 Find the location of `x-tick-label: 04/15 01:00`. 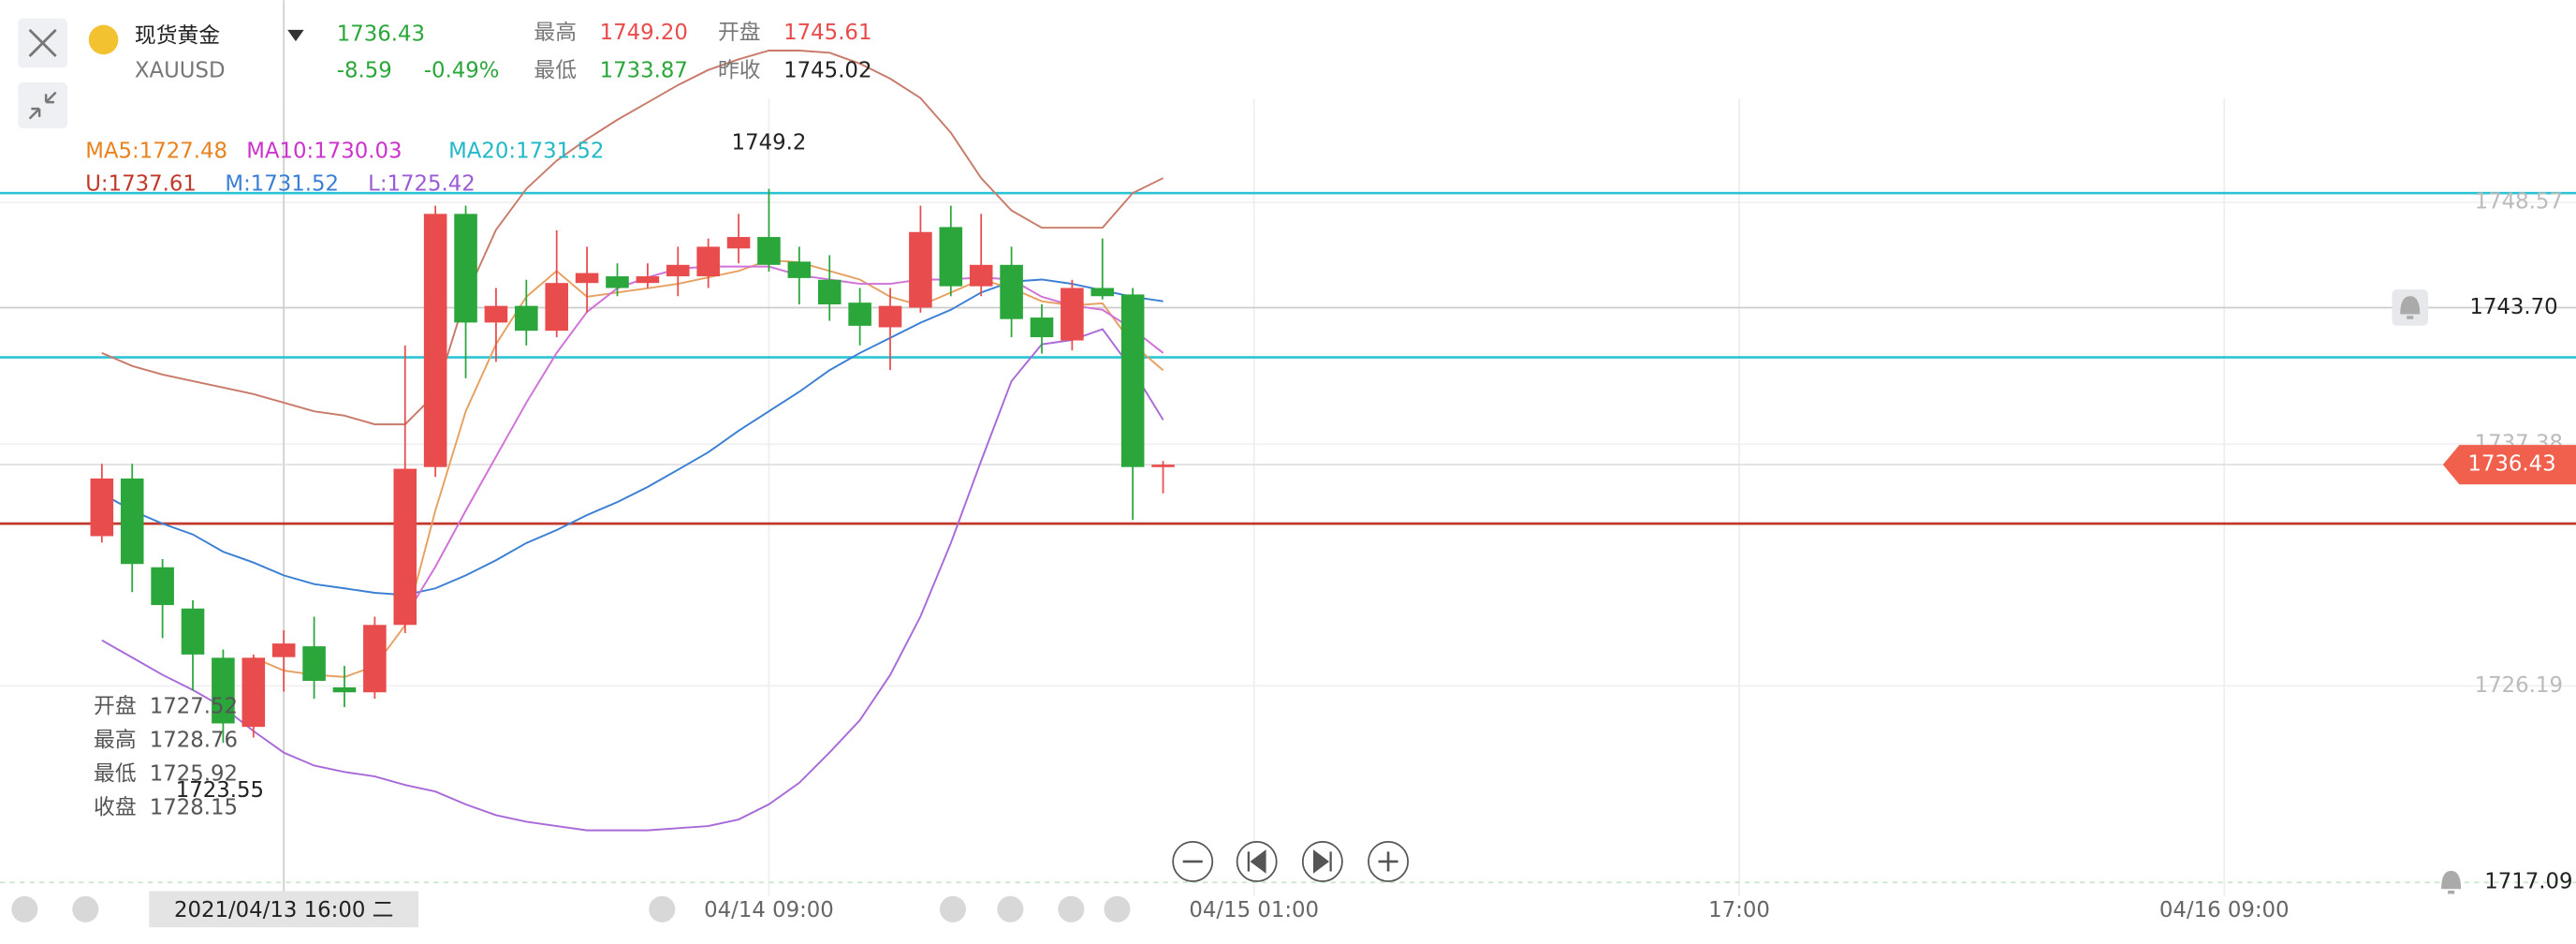

x-tick-label: 04/15 01:00 is located at coordinates (1254, 910).